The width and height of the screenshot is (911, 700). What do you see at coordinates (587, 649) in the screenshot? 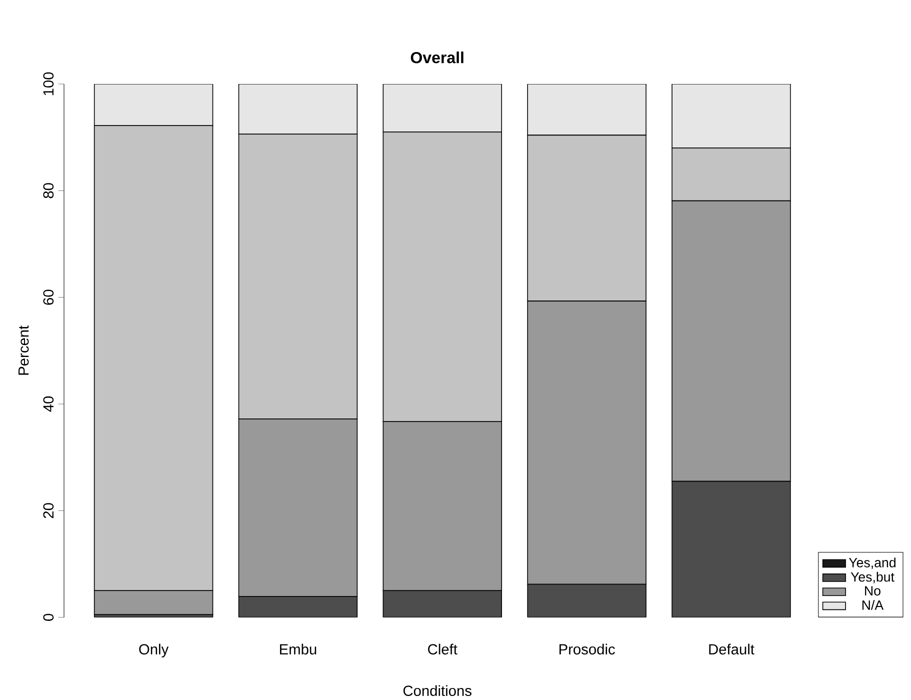
I see `x-tick-label: Prosodic` at bounding box center [587, 649].